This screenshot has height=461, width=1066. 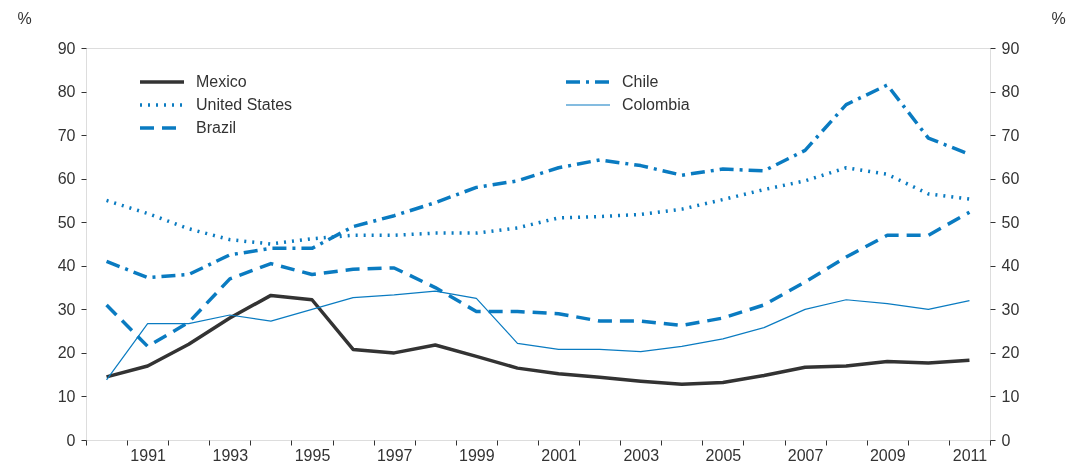 What do you see at coordinates (477, 453) in the screenshot?
I see `x-tick-label: 1999` at bounding box center [477, 453].